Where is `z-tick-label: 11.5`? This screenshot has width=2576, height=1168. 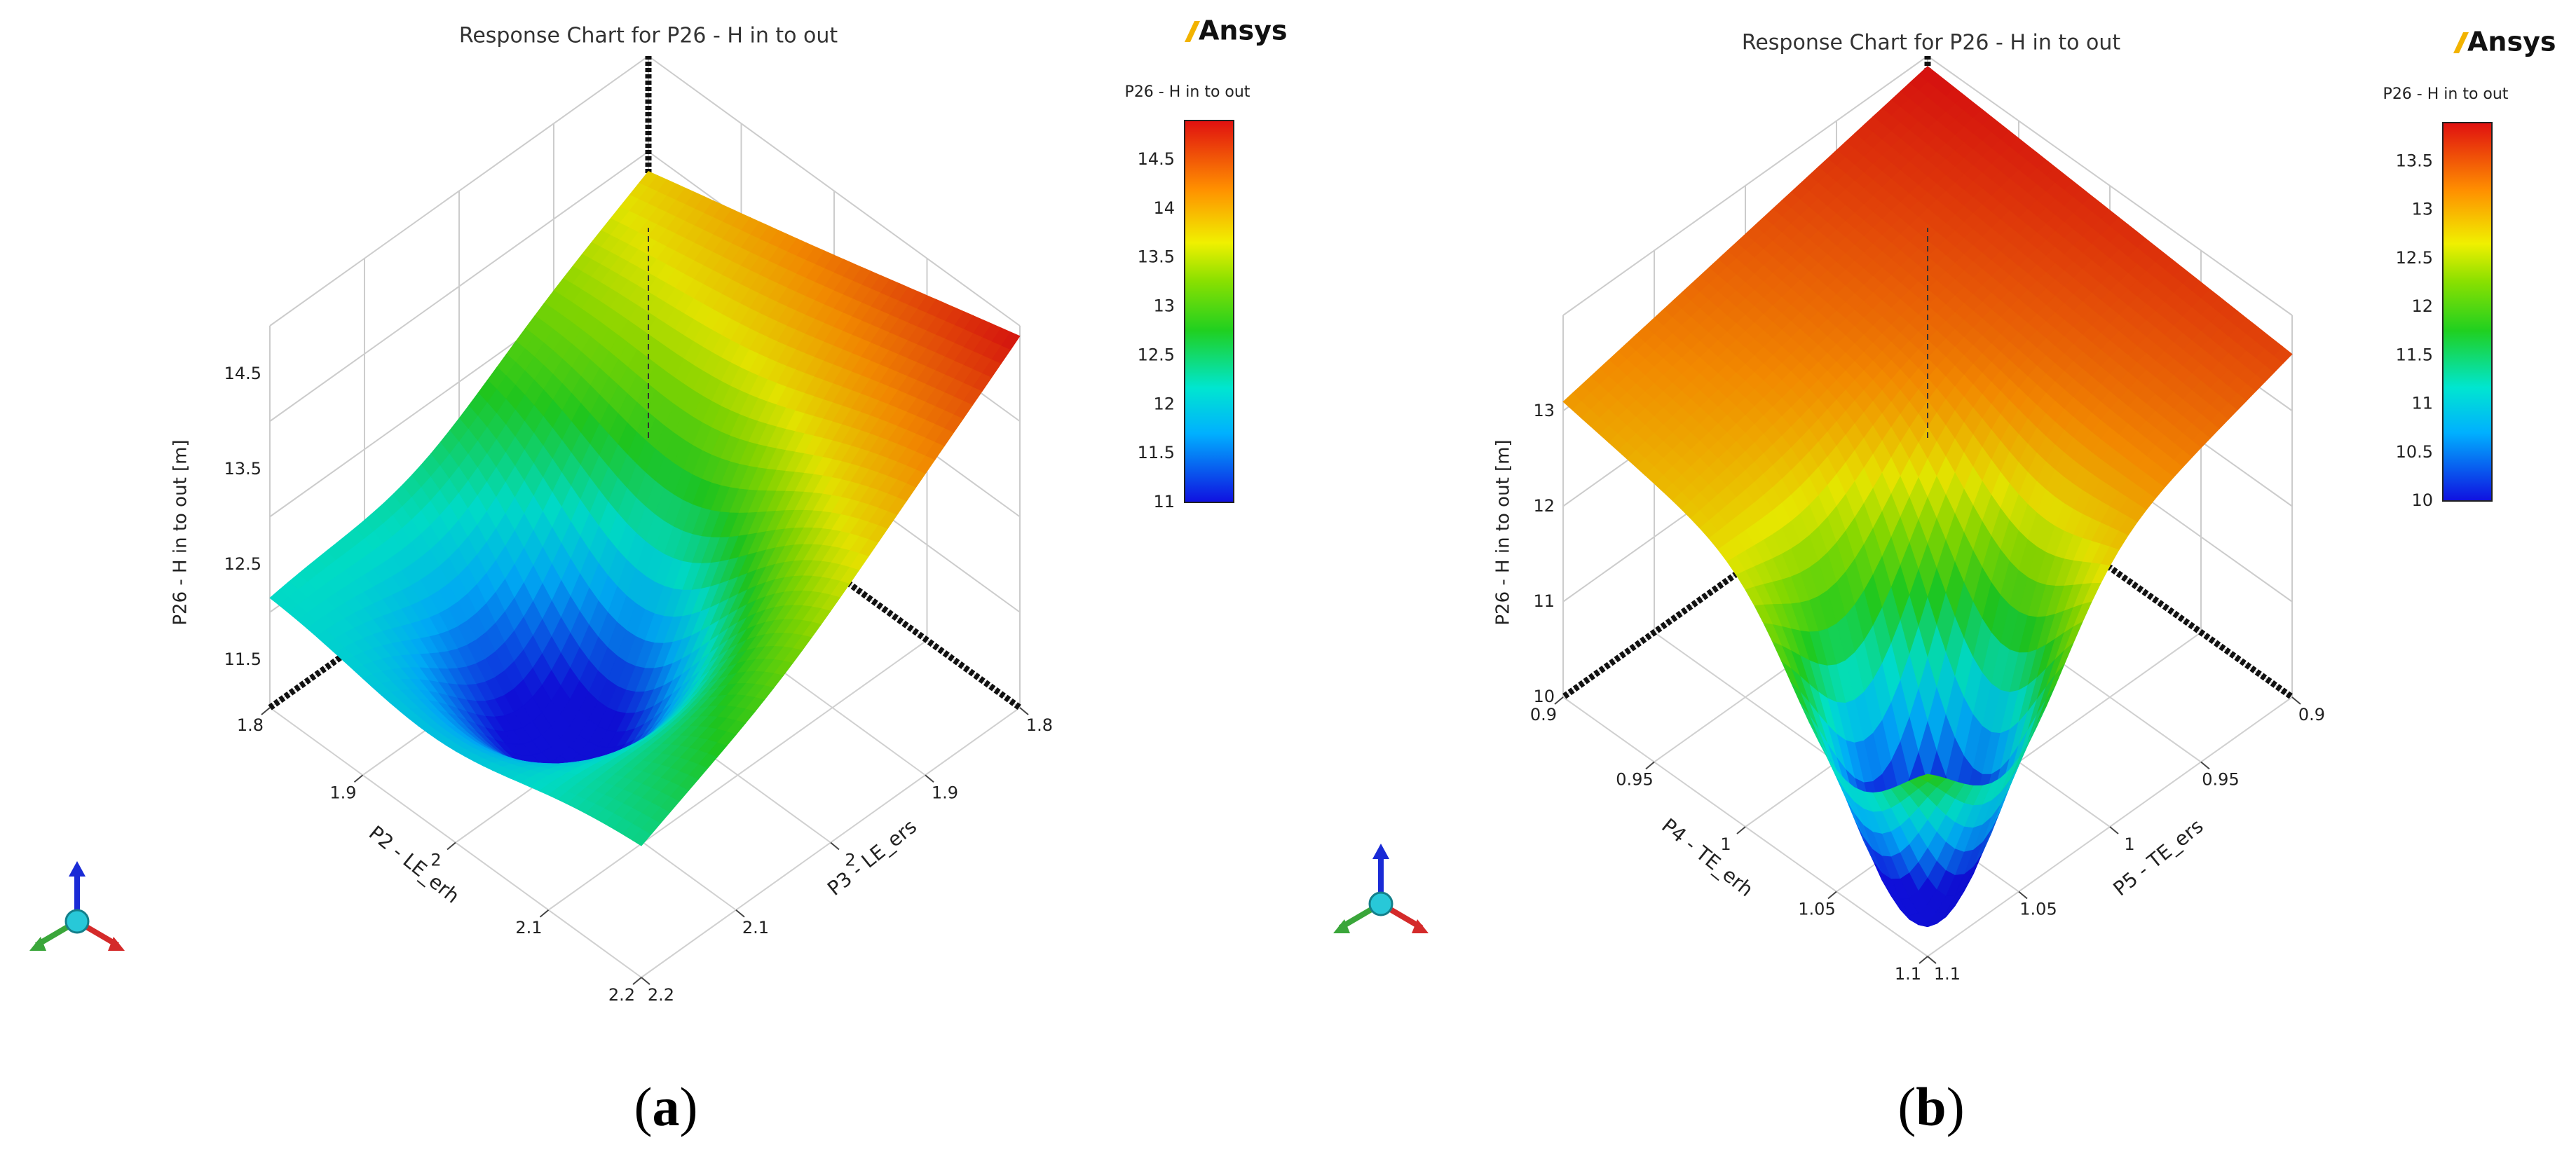
z-tick-label: 11.5 is located at coordinates (243, 659).